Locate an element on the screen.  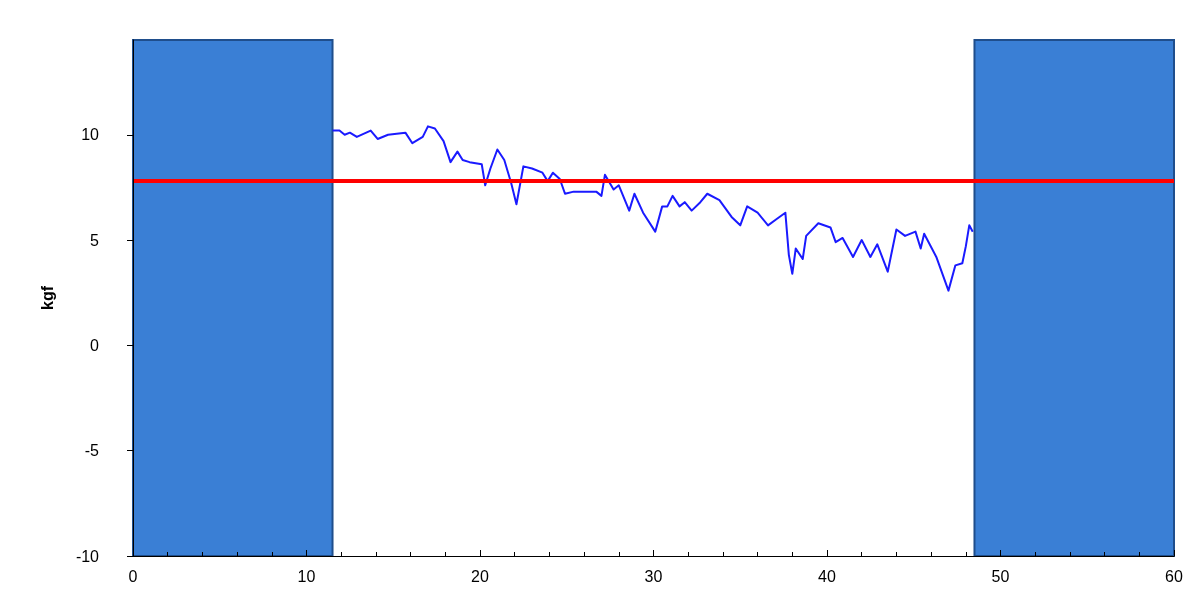
y-tick-label: -10 is located at coordinates (87, 556).